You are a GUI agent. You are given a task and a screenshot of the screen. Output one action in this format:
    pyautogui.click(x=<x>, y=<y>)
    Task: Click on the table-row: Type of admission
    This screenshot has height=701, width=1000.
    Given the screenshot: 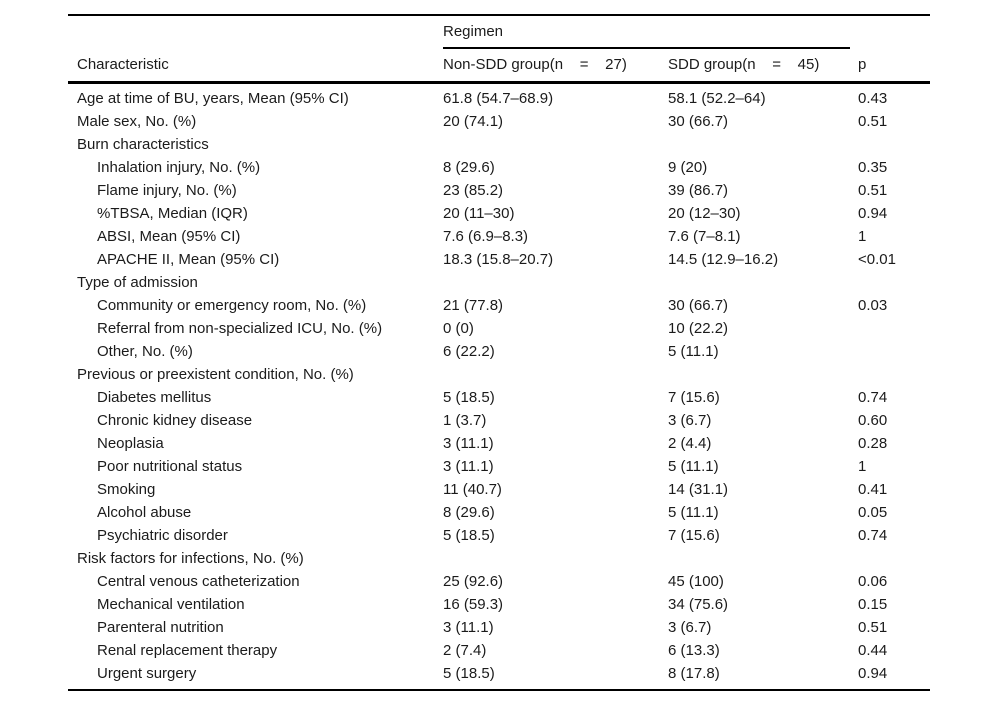 What is the action you would take?
    pyautogui.click(x=499, y=282)
    